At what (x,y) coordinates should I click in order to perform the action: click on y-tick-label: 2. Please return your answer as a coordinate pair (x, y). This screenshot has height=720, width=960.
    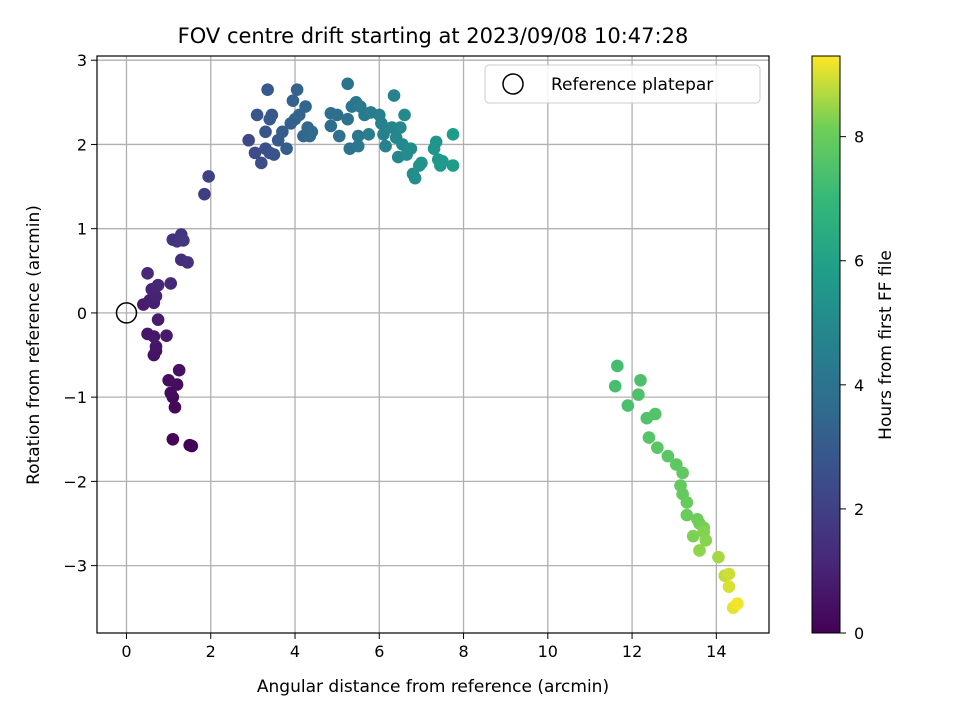
    Looking at the image, I should click on (82, 144).